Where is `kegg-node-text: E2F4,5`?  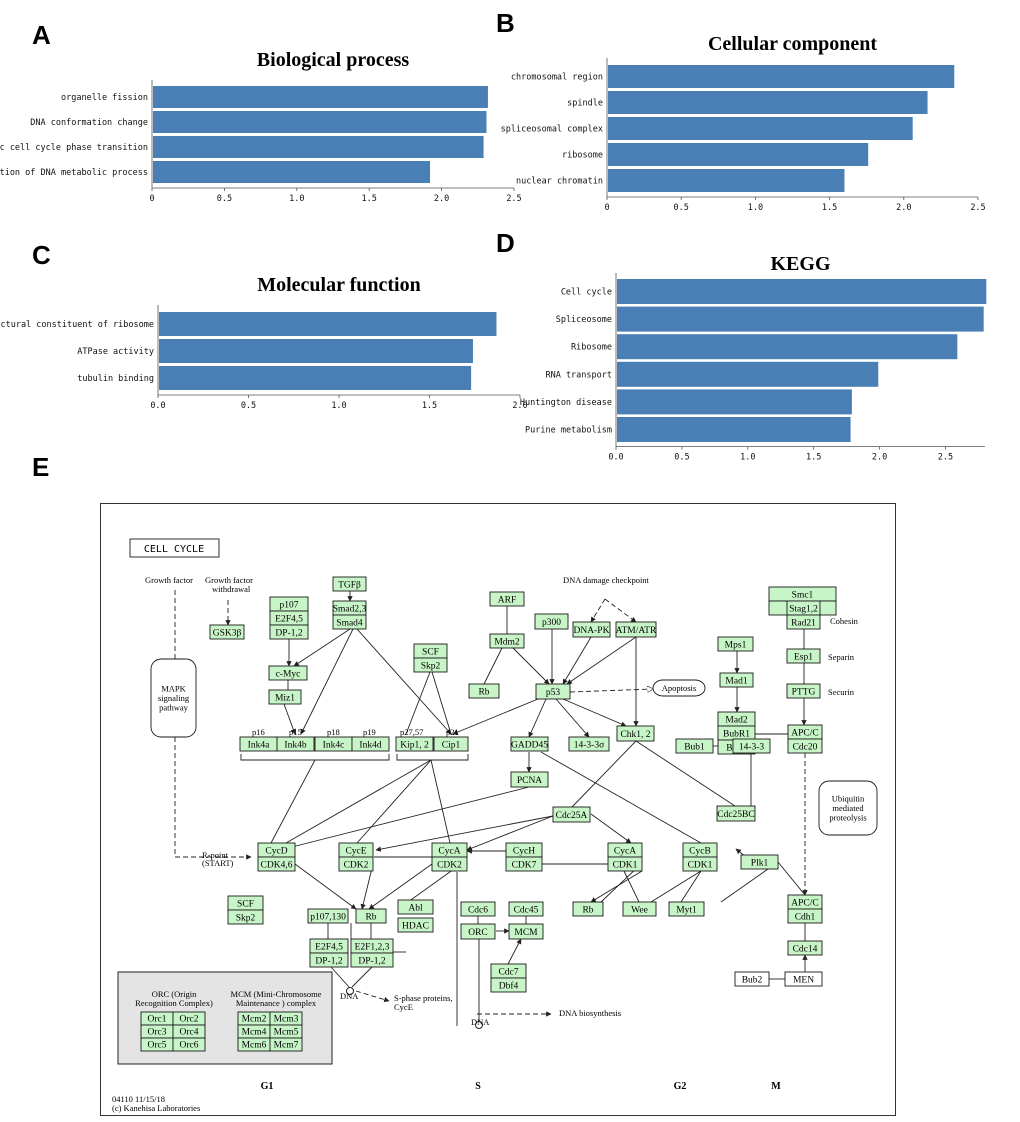 kegg-node-text: E2F4,5 is located at coordinates (289, 619).